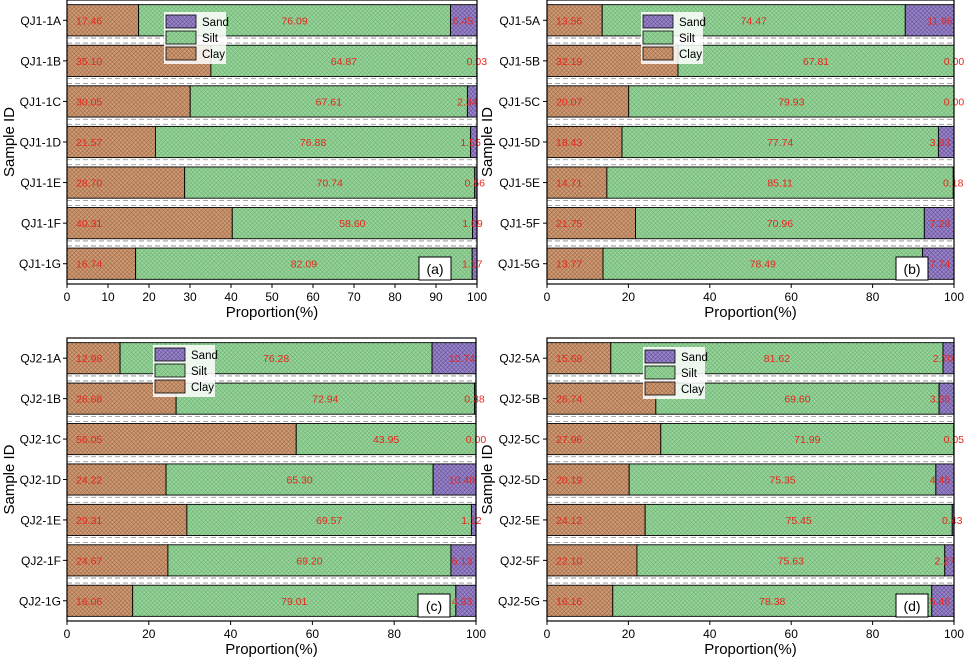 This screenshot has height=668, width=969. I want to click on data-label-clay: 16.74, so click(89, 265).